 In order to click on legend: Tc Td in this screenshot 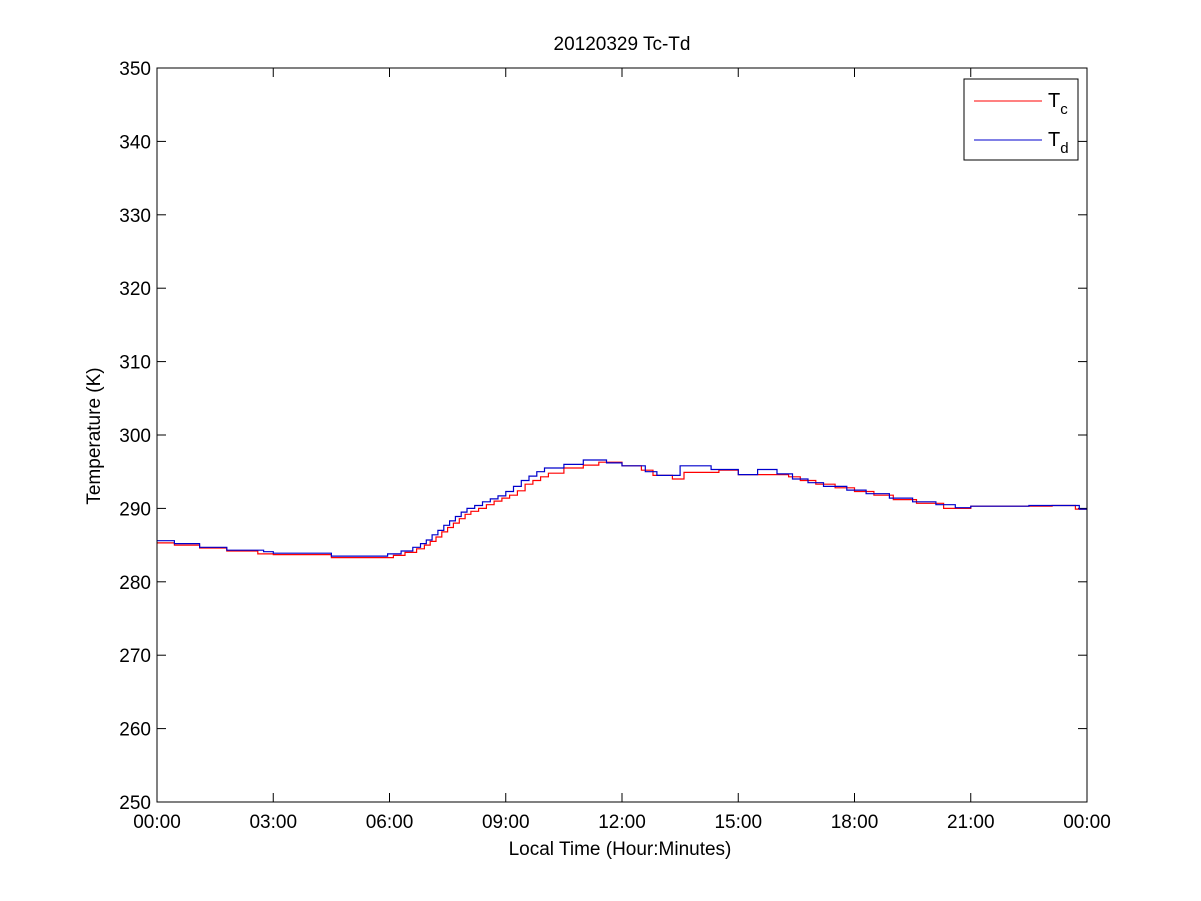, I will do `click(1021, 119)`.